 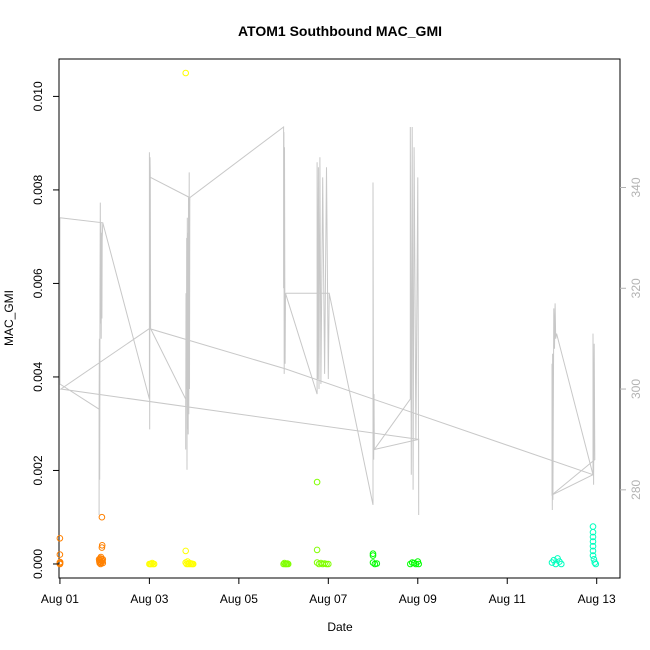 I want to click on x-tick-label: Aug 11, so click(x=507, y=599).